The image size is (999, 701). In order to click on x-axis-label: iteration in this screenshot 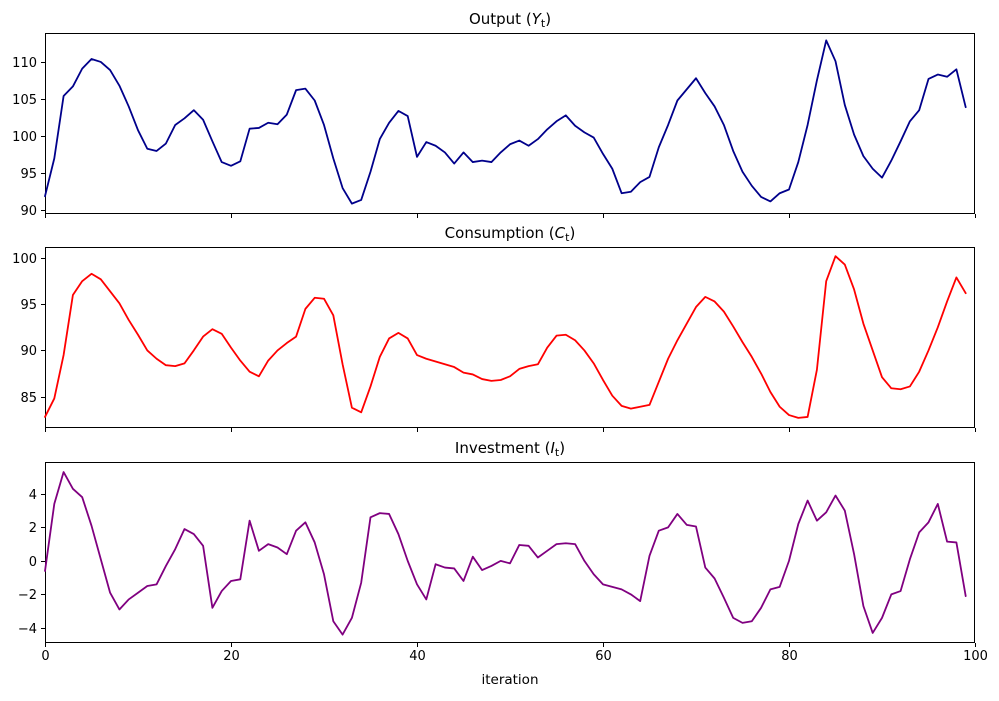, I will do `click(509, 680)`.